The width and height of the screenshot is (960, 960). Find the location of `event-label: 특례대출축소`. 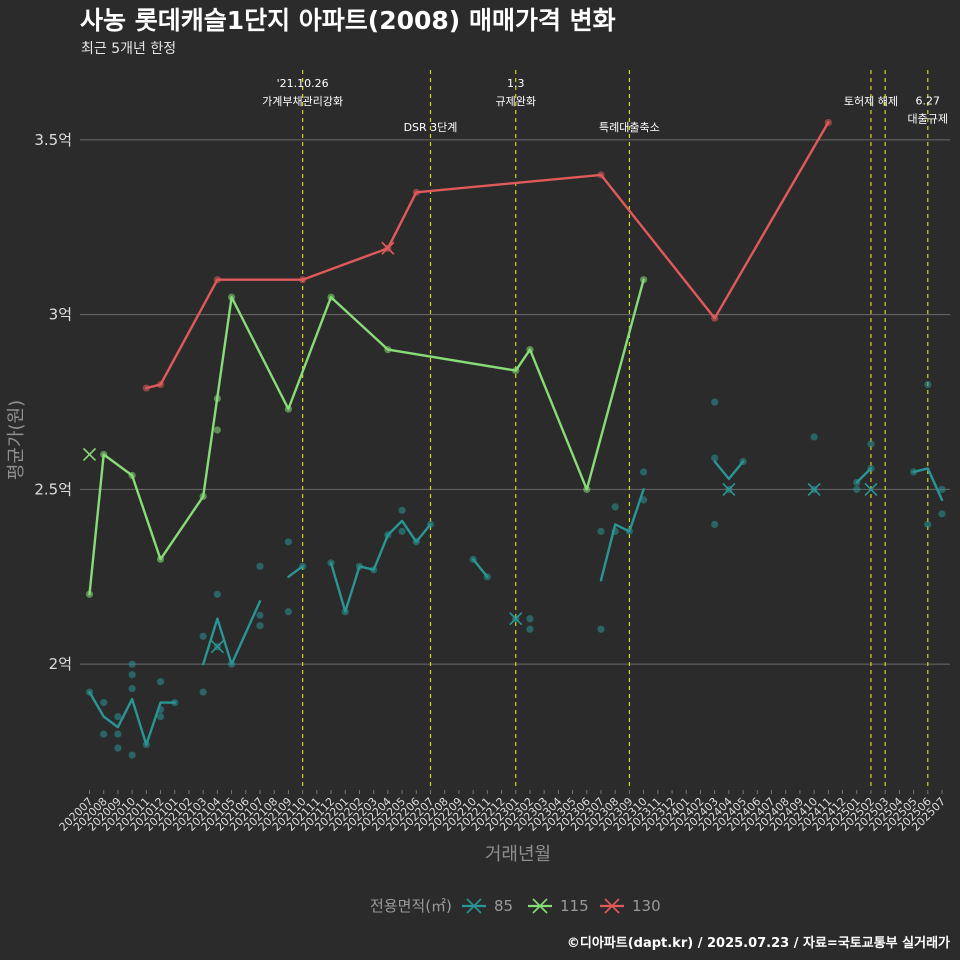

event-label: 특례대출축소 is located at coordinates (629, 127).